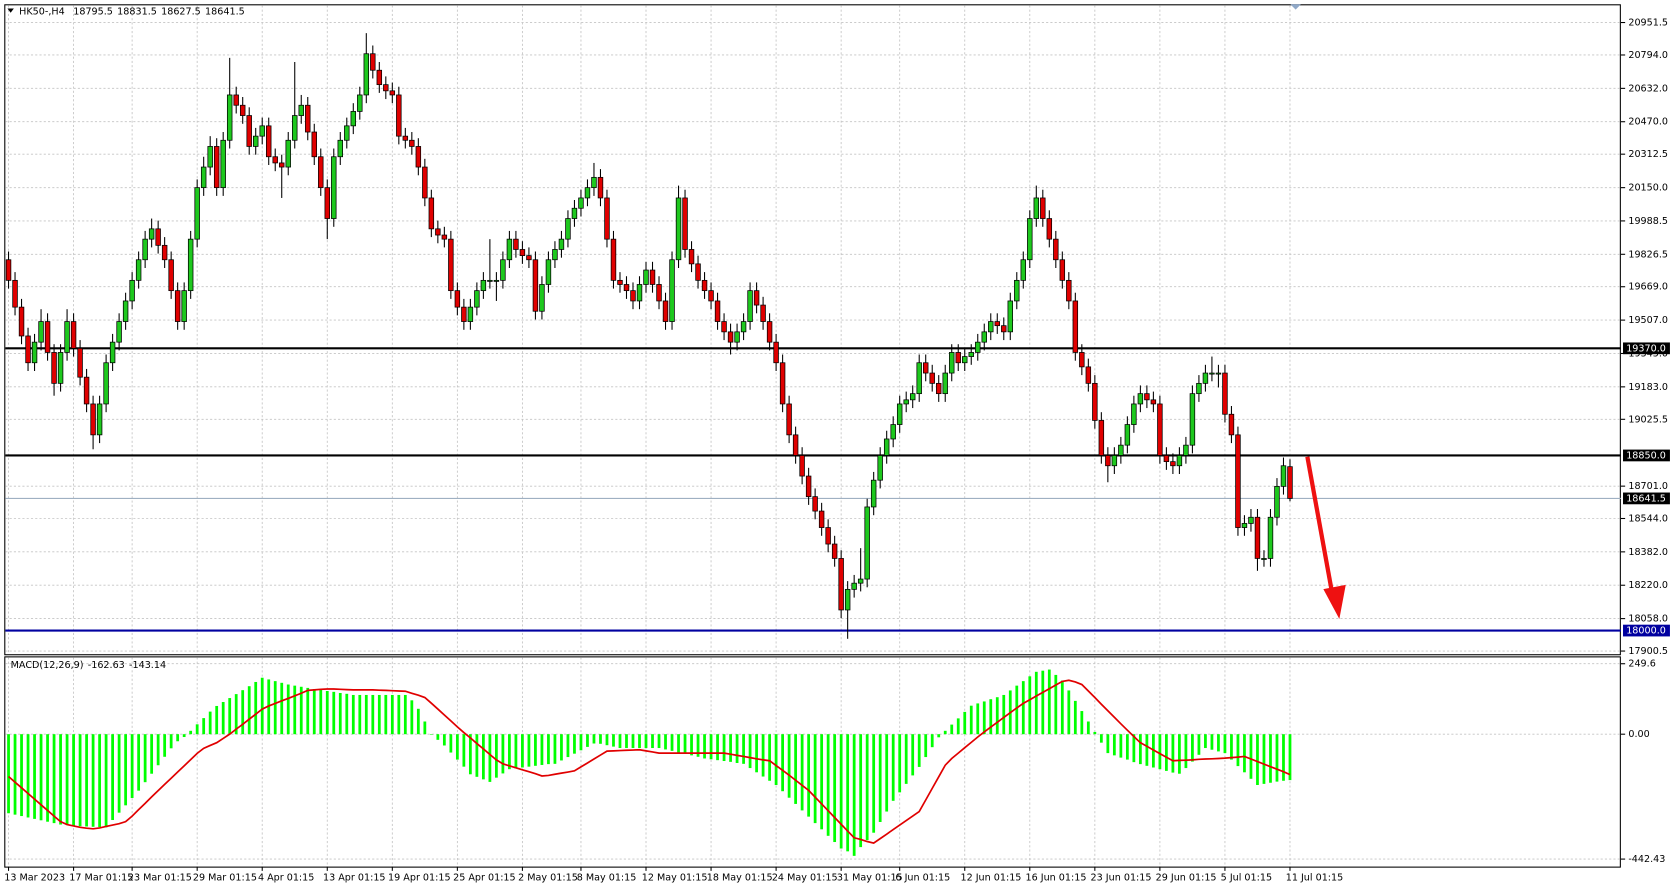 The width and height of the screenshot is (1671, 889). What do you see at coordinates (1121, 877) in the screenshot?
I see `x-tick-label: 23 Jun 01:15` at bounding box center [1121, 877].